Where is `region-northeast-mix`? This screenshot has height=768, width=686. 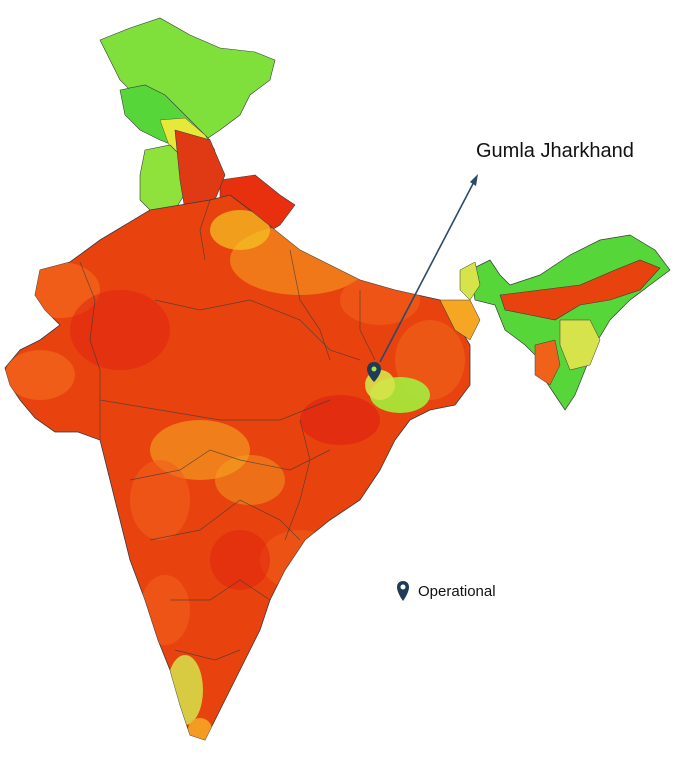
region-northeast-mix is located at coordinates (580, 345).